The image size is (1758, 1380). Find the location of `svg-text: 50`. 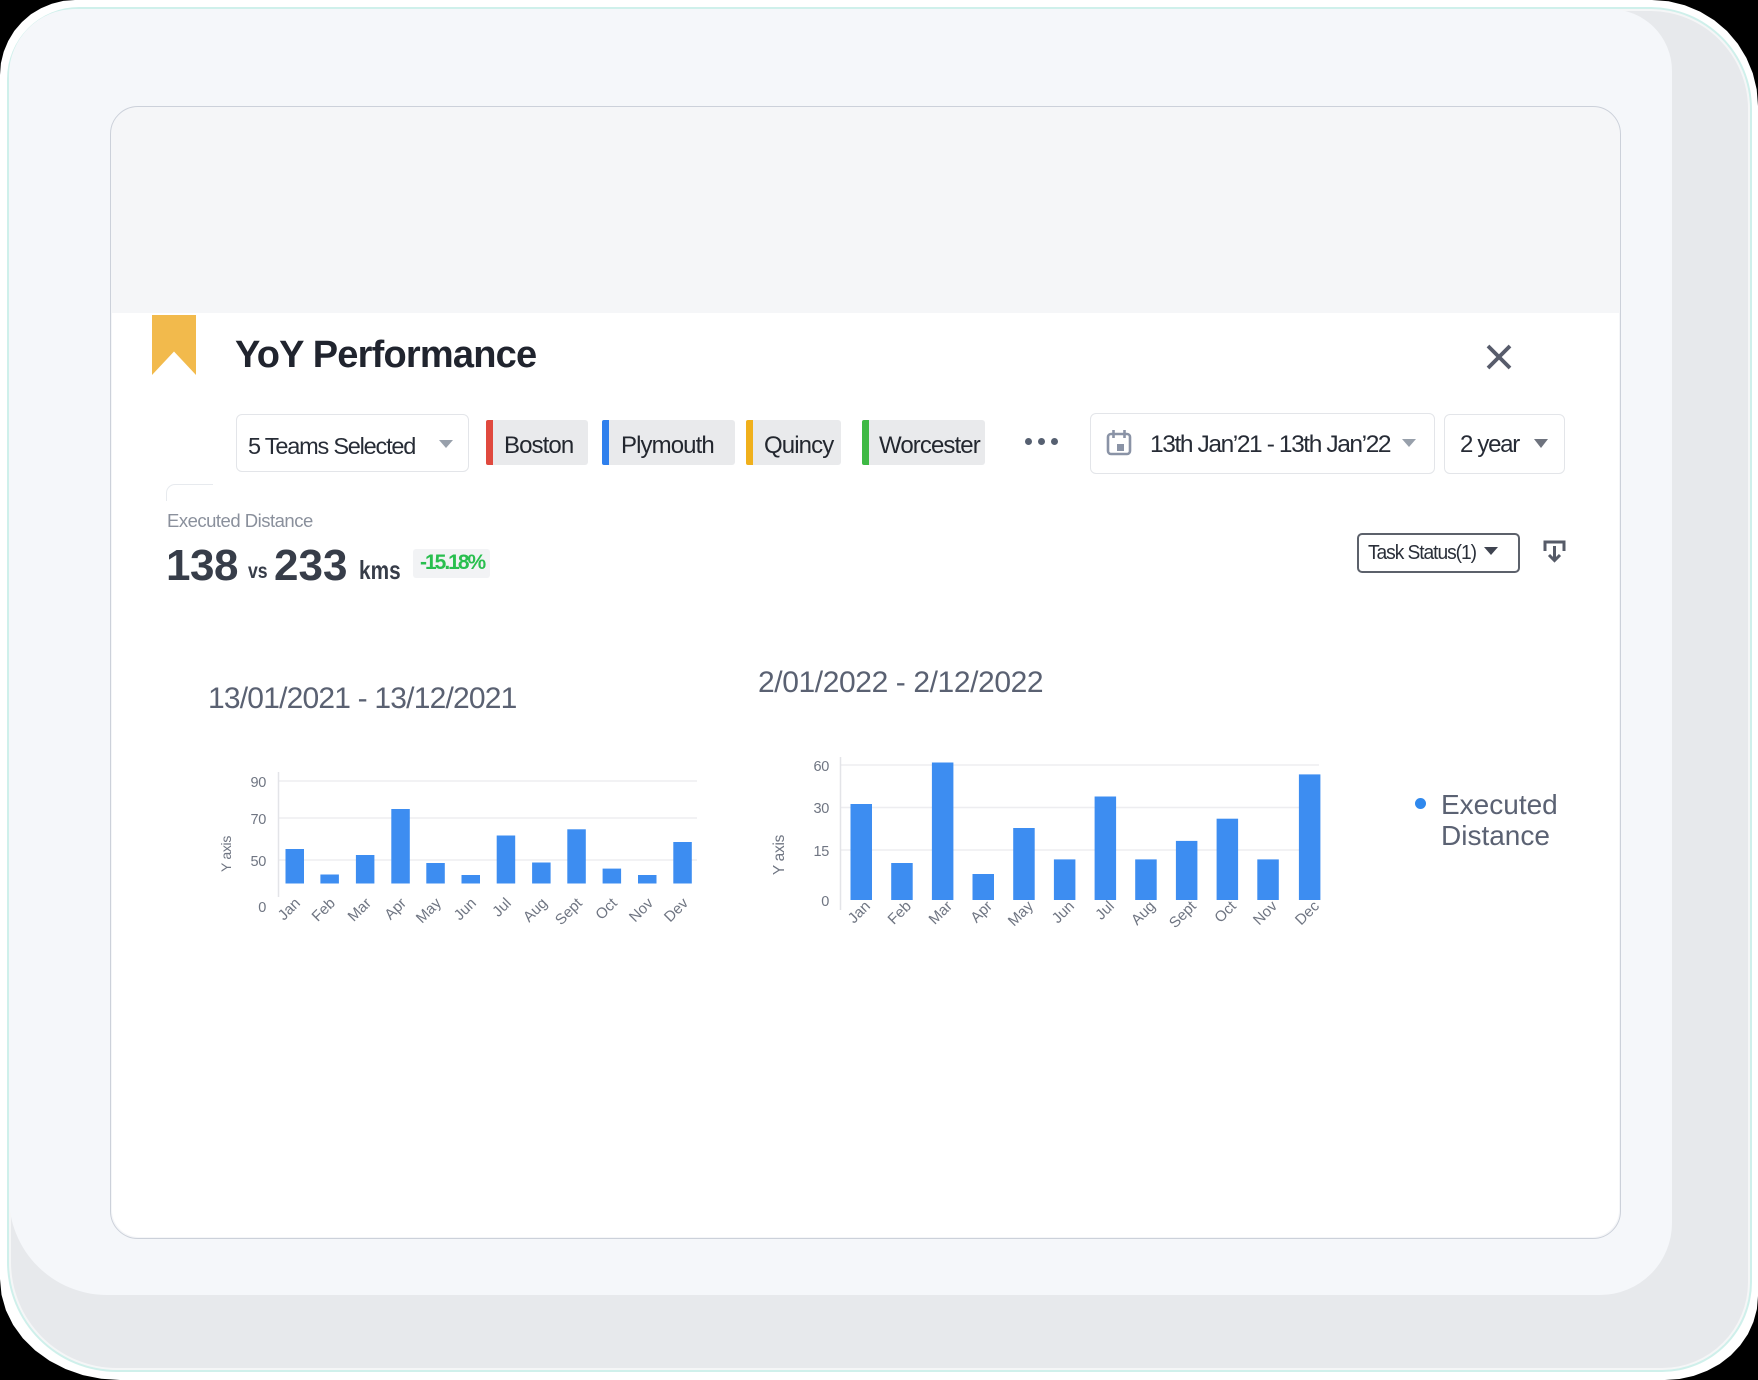

svg-text: 50 is located at coordinates (258, 862).